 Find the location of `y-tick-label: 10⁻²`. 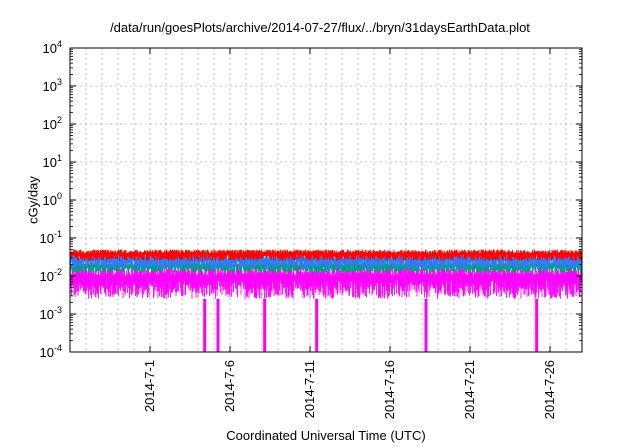

y-tick-label: 10⁻² is located at coordinates (51, 275).